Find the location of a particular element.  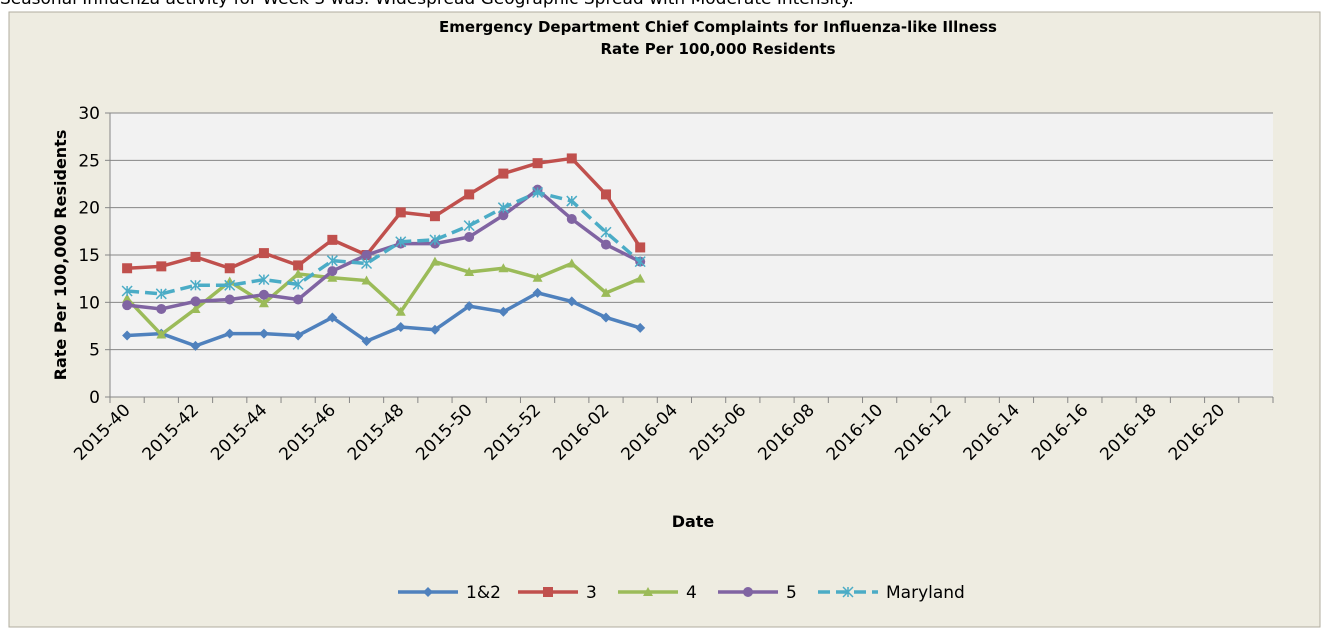

legend-item: 4 is located at coordinates (657, 593).